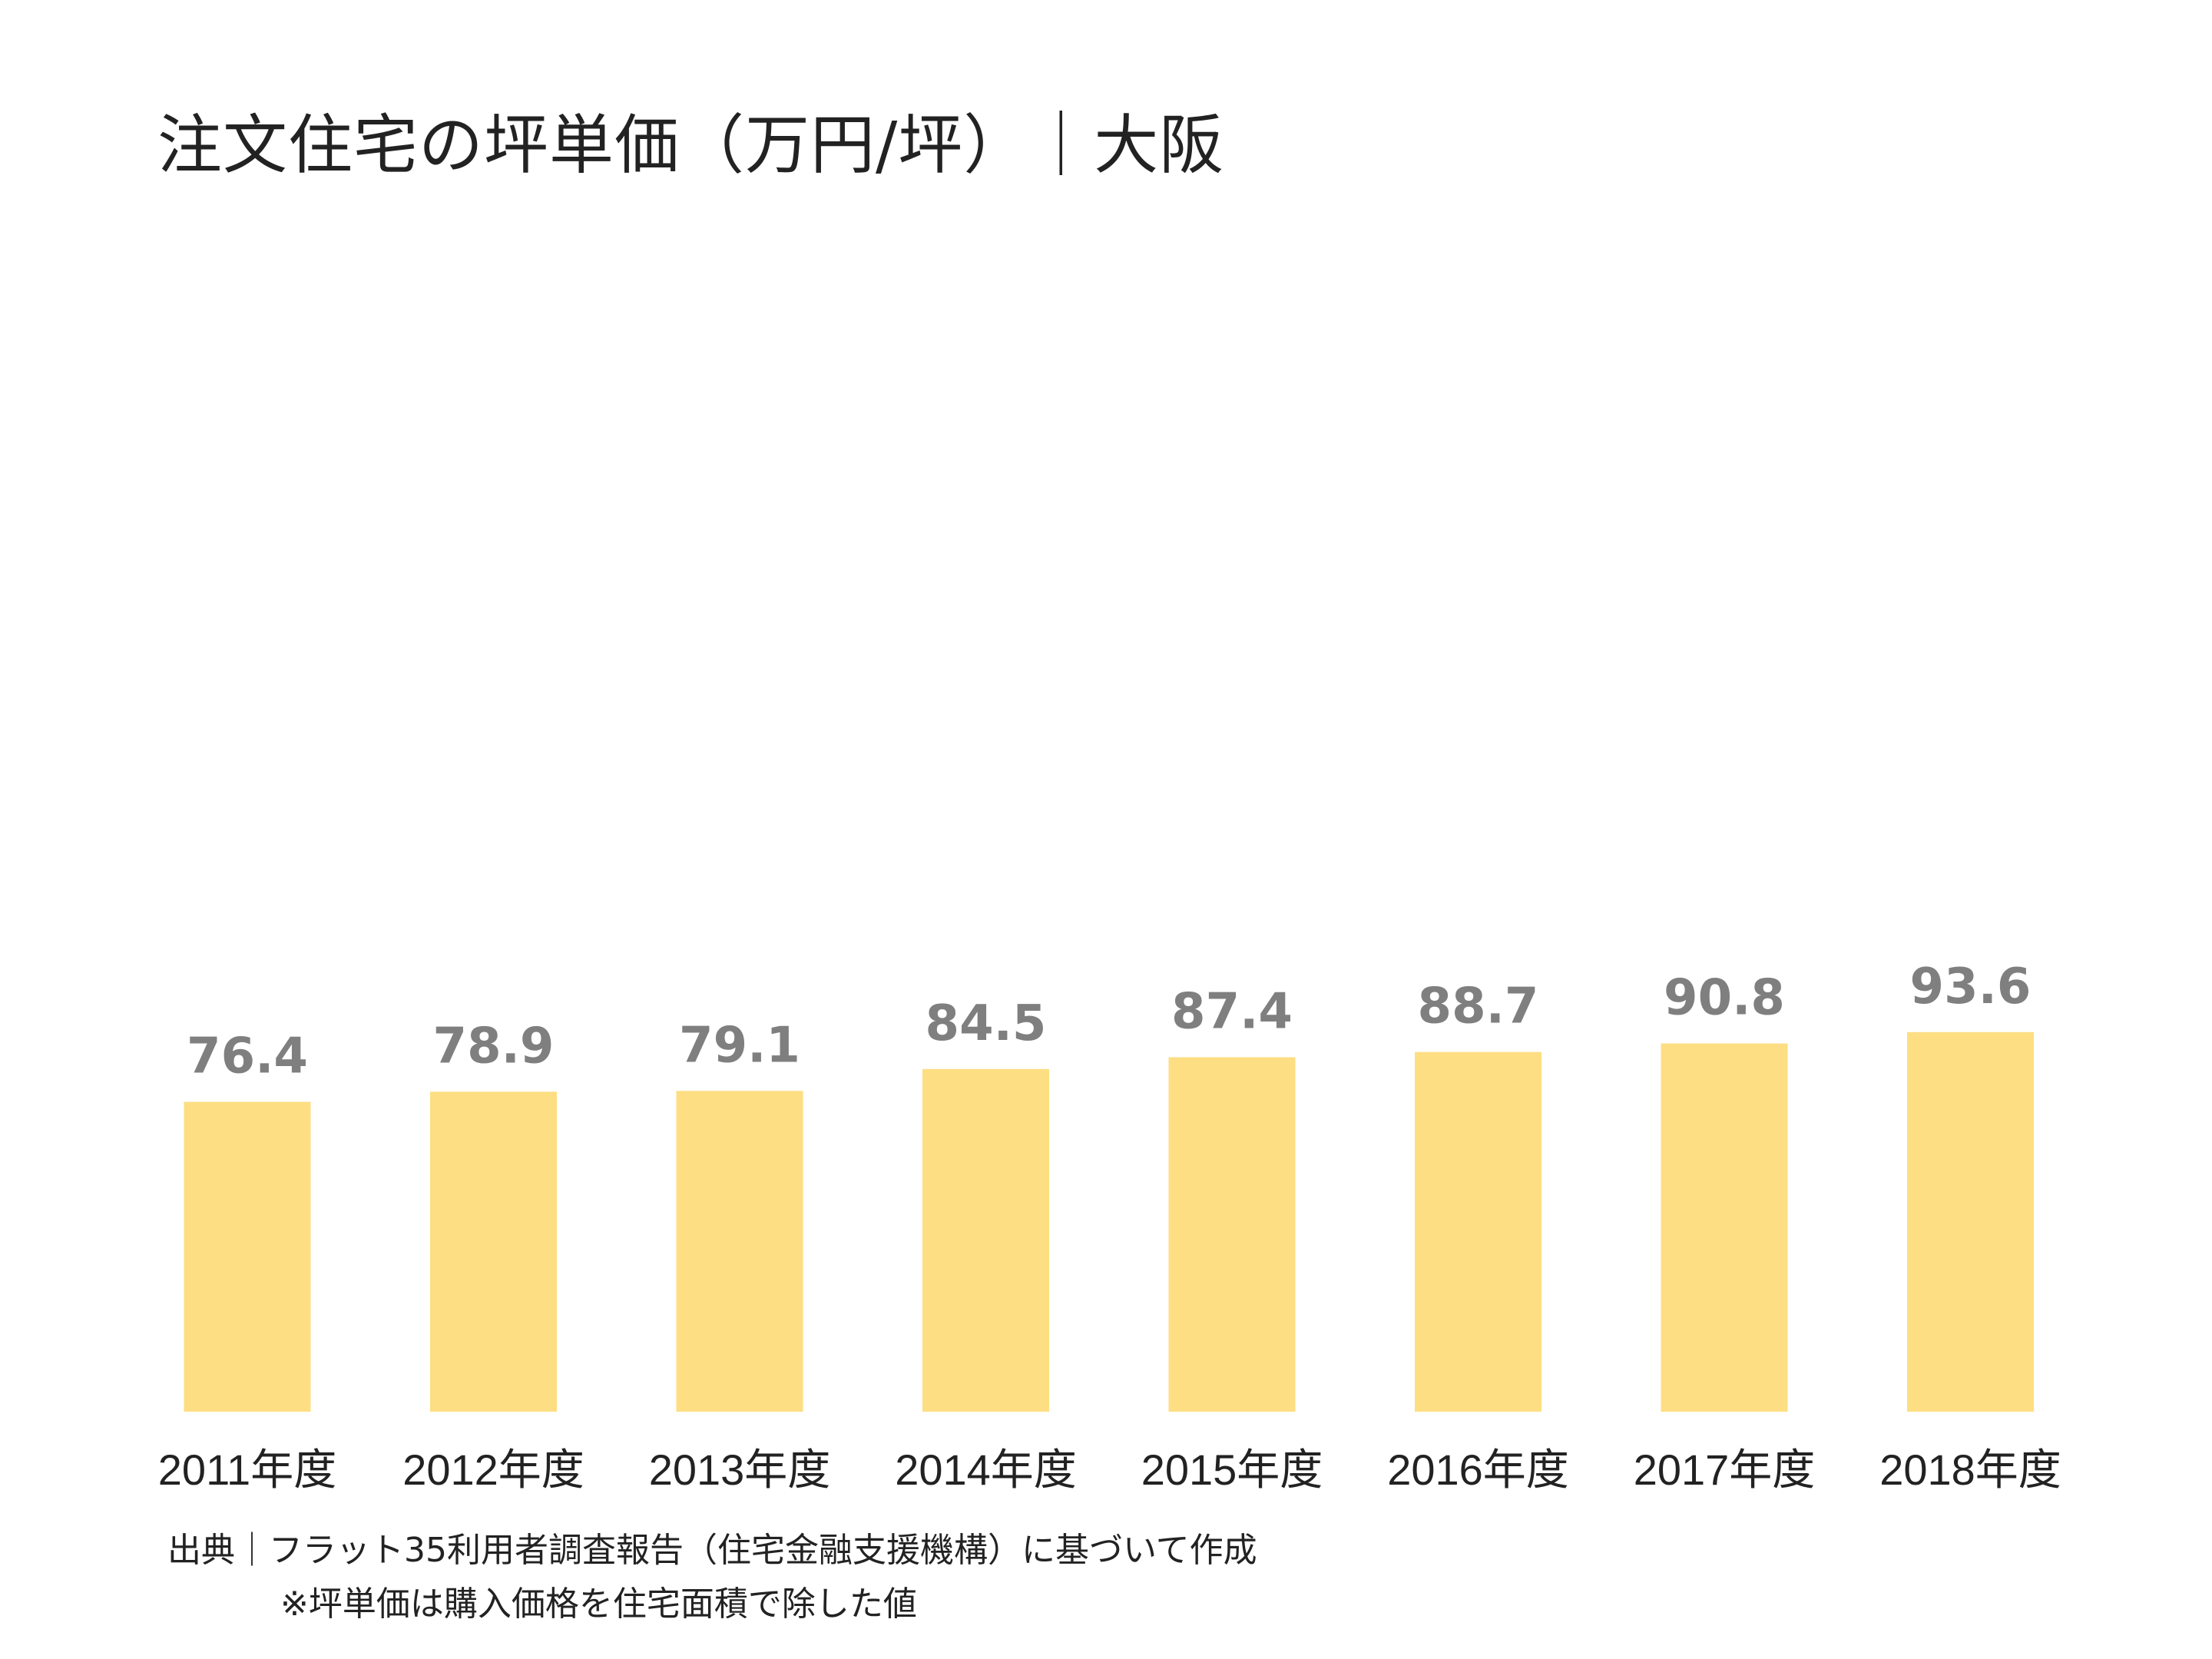 The height and width of the screenshot is (1659, 2212). Describe the element at coordinates (1725, 1469) in the screenshot. I see `category-label: 2017年度` at that location.